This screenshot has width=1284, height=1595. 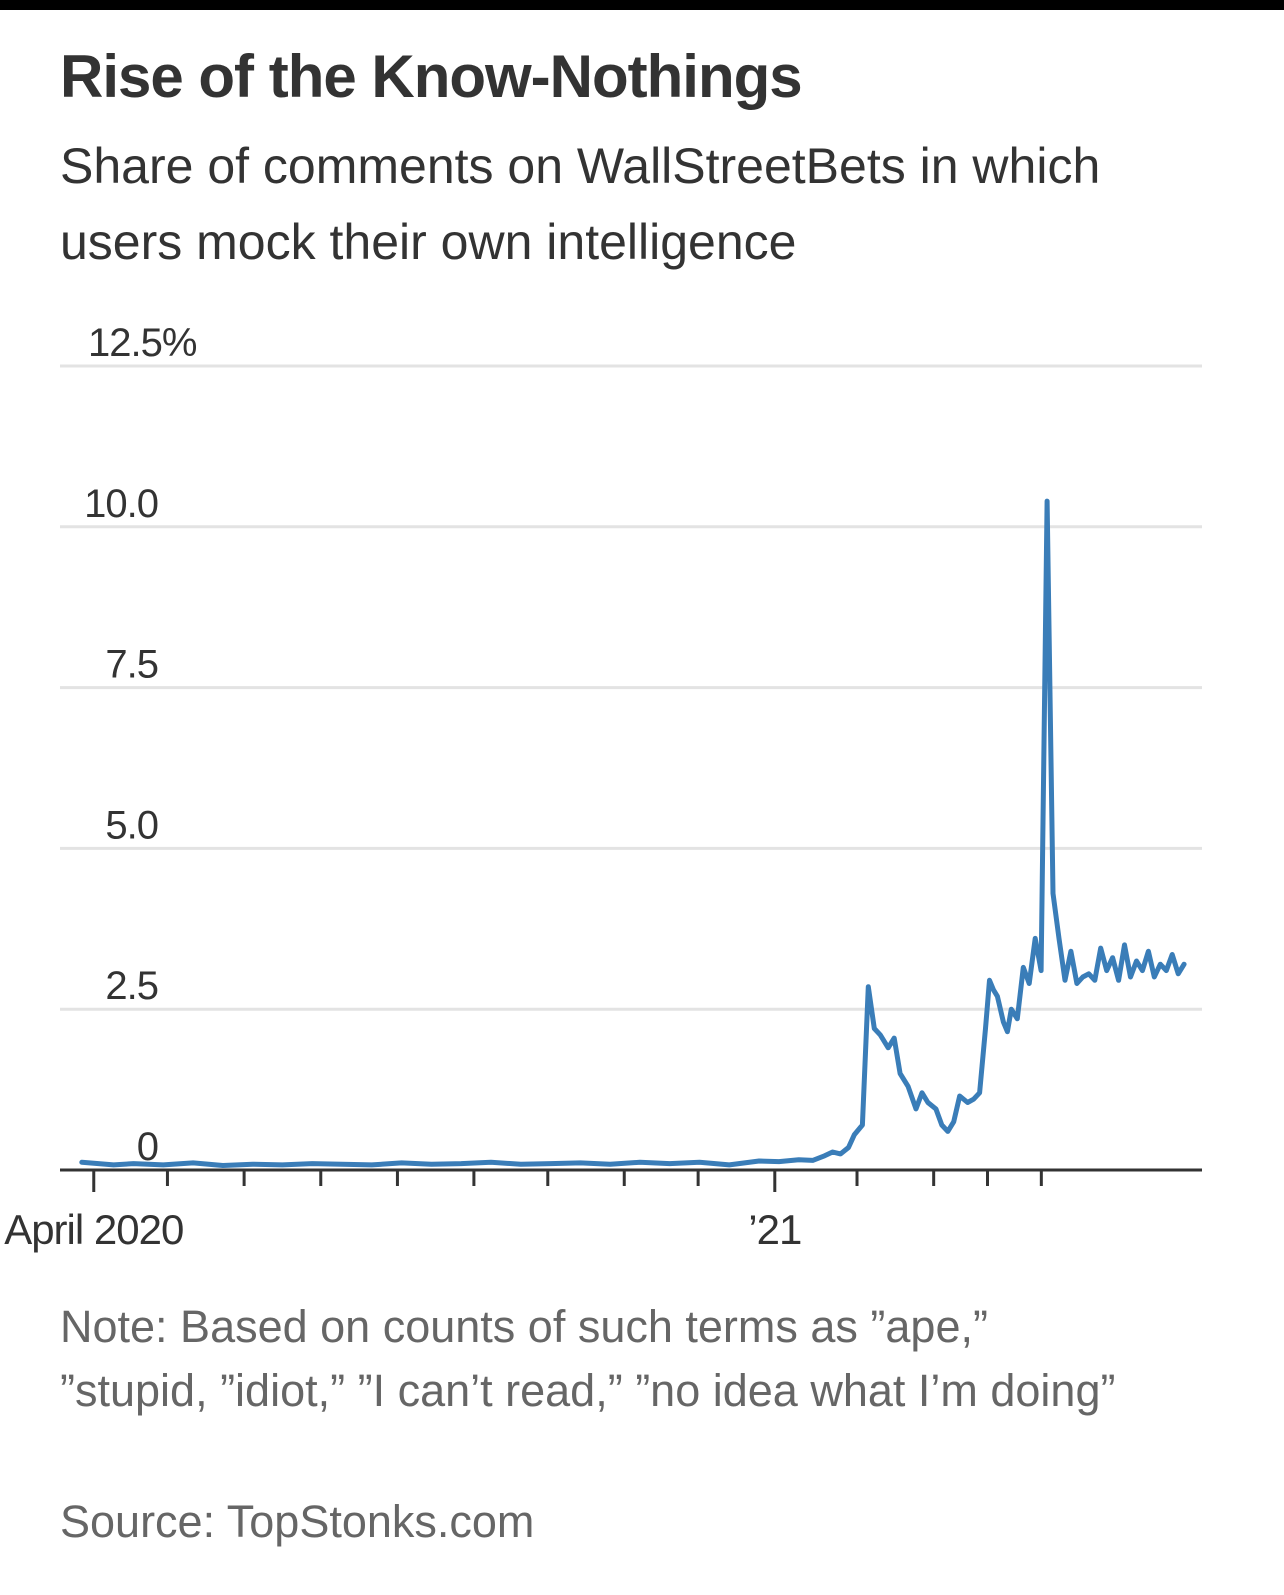 I want to click on chart-title: Rise of the Know-Nothings, so click(x=431, y=76).